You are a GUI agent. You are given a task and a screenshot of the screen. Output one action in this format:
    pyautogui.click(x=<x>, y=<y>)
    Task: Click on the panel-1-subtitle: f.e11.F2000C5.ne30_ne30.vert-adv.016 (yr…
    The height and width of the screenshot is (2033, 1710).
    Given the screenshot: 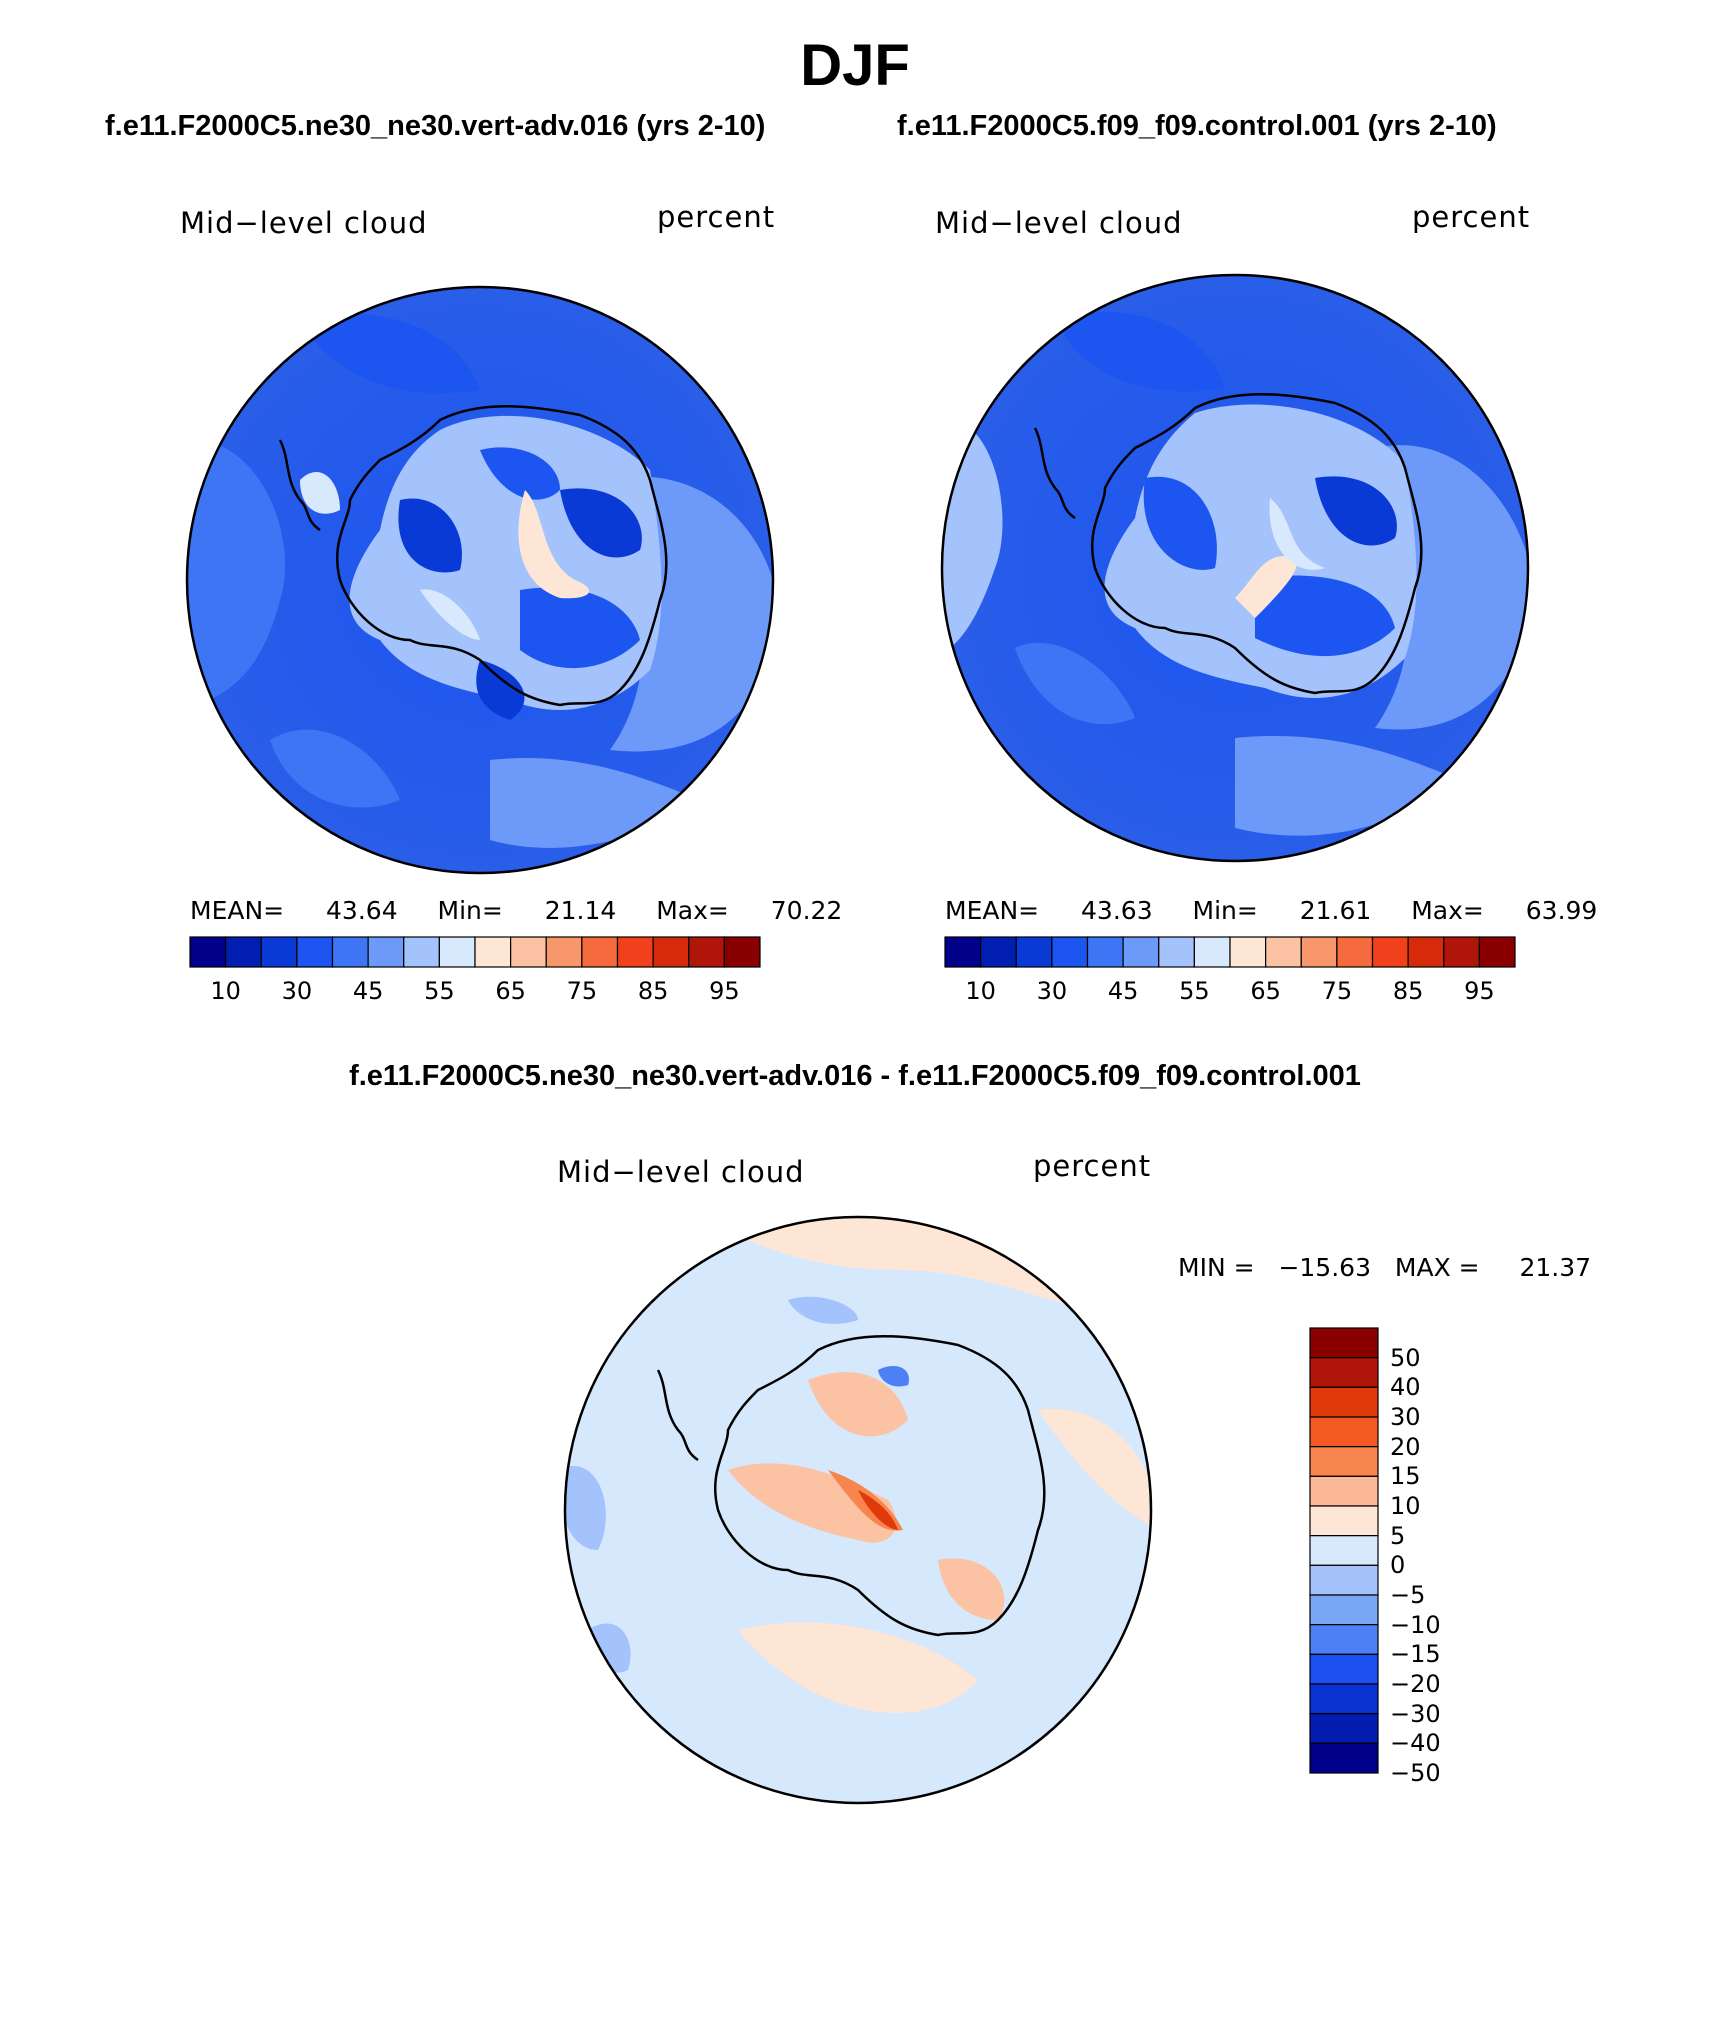 What is the action you would take?
    pyautogui.click(x=435, y=126)
    